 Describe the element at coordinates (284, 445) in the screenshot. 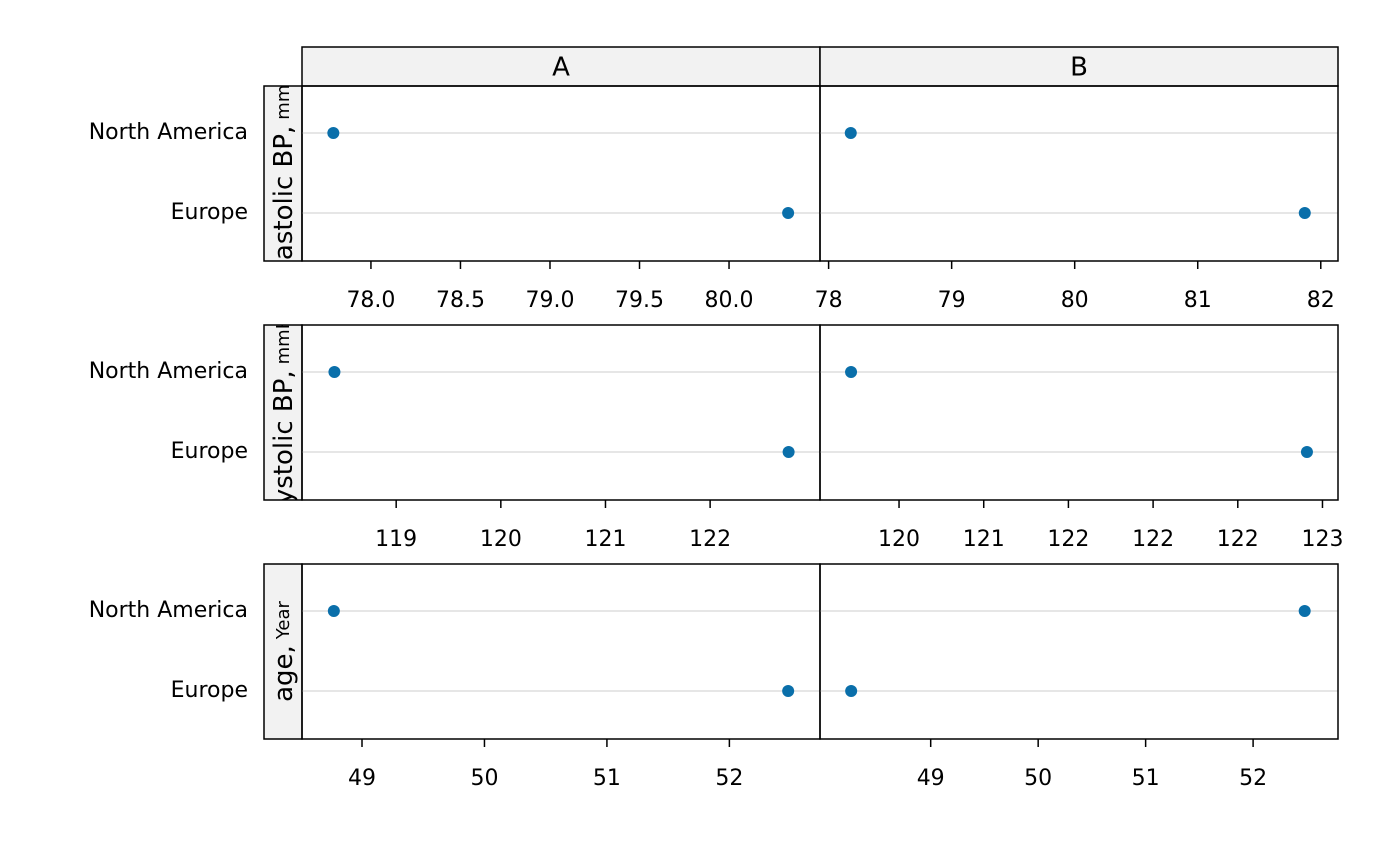

I see `row-label: Systolic BP,` at that location.